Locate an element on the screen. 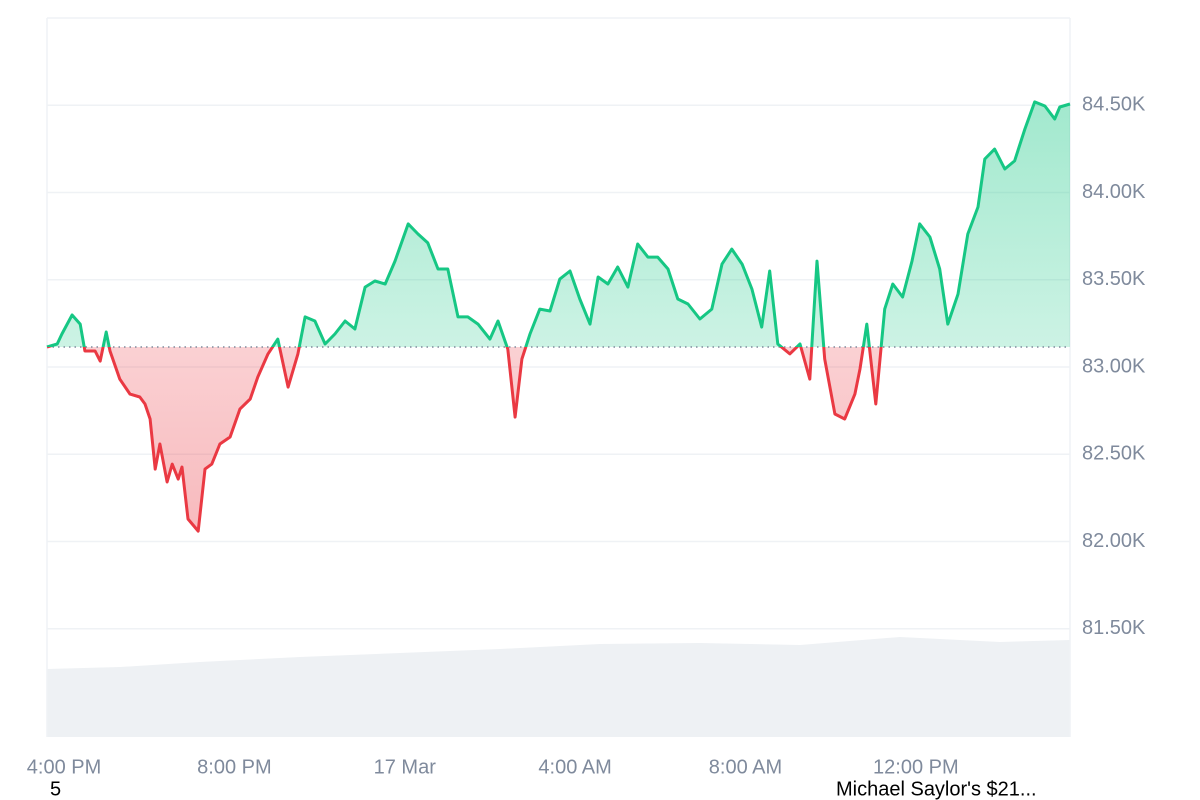  volume-backdrop is located at coordinates (558, 687).